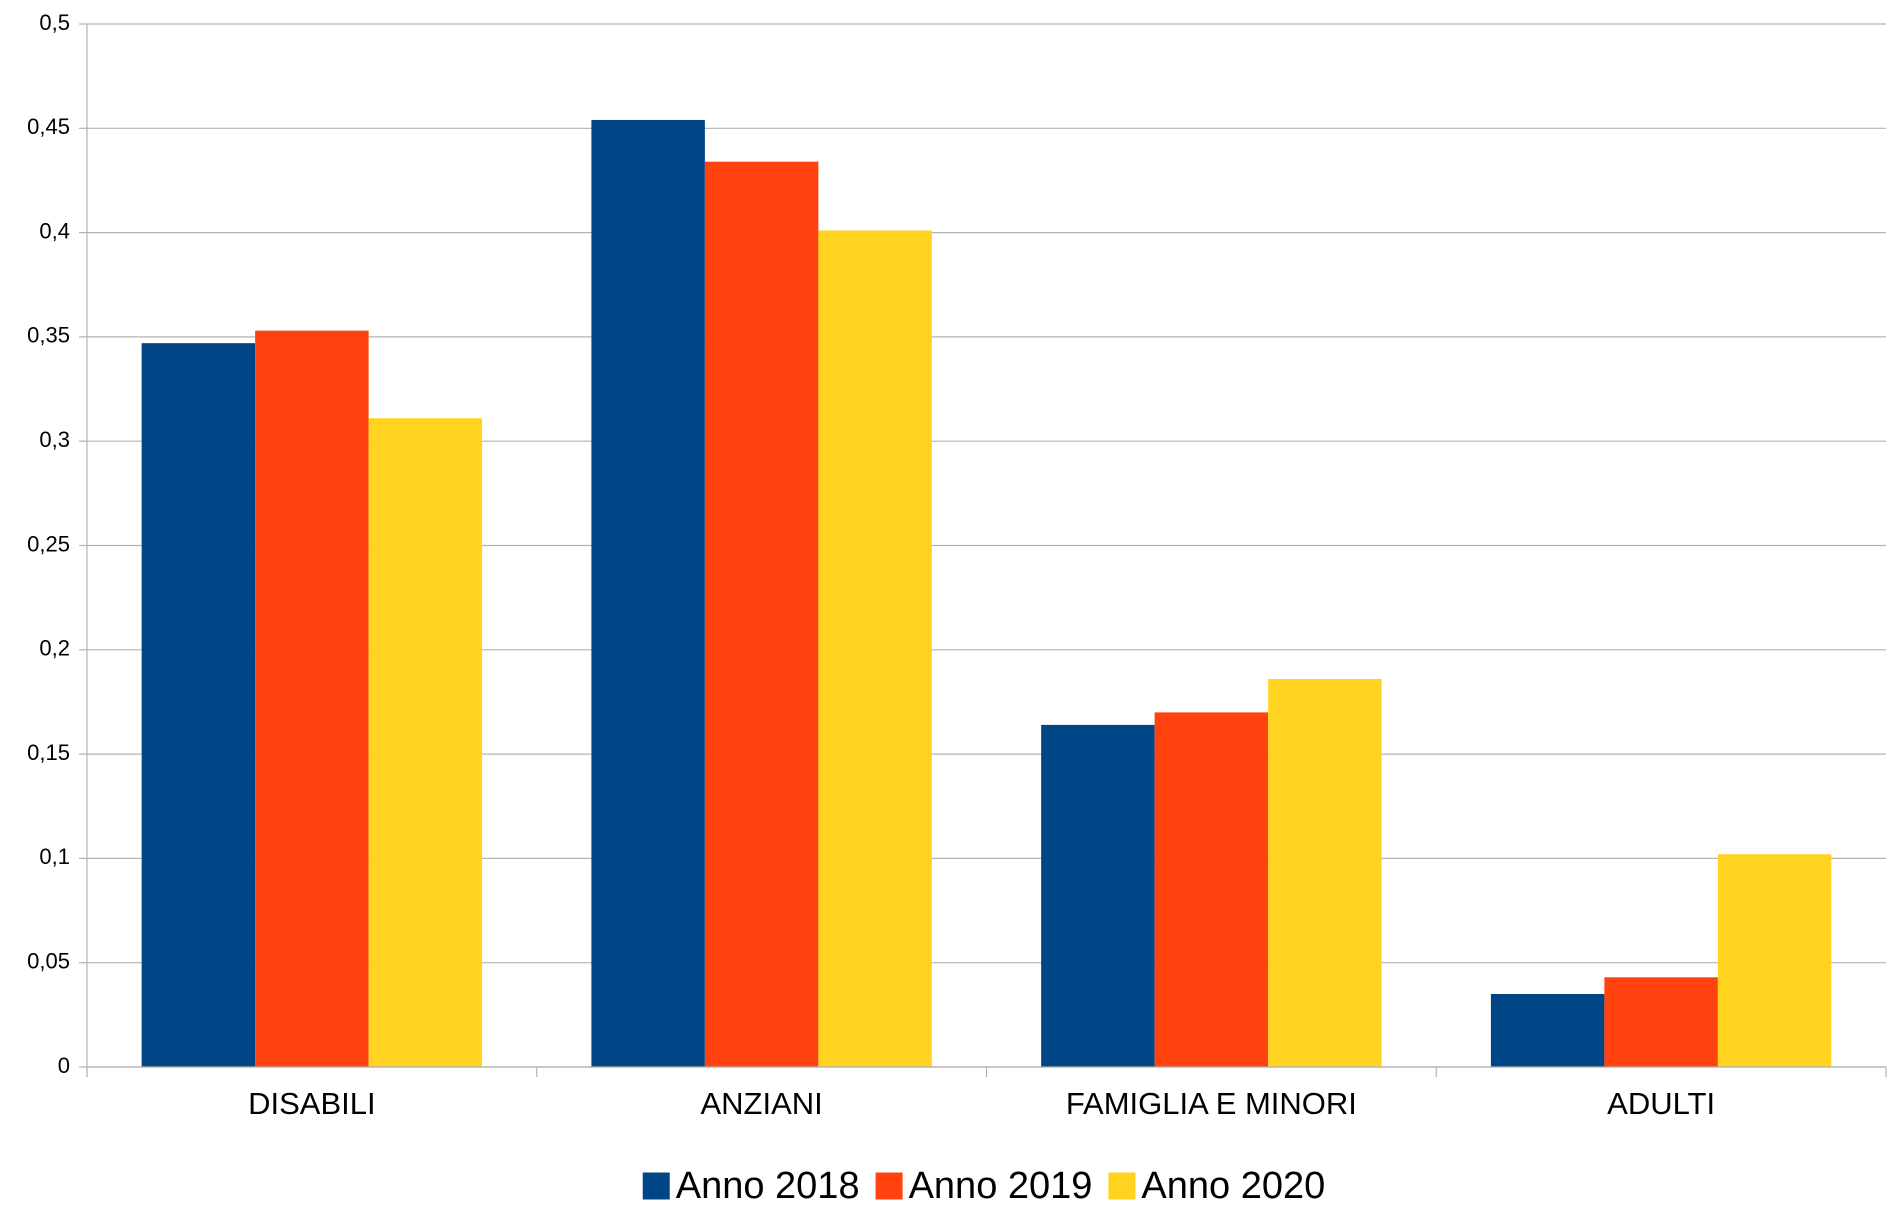 The image size is (1888, 1208). Describe the element at coordinates (54, 230) in the screenshot. I see `y-tick-label: 0,4` at that location.